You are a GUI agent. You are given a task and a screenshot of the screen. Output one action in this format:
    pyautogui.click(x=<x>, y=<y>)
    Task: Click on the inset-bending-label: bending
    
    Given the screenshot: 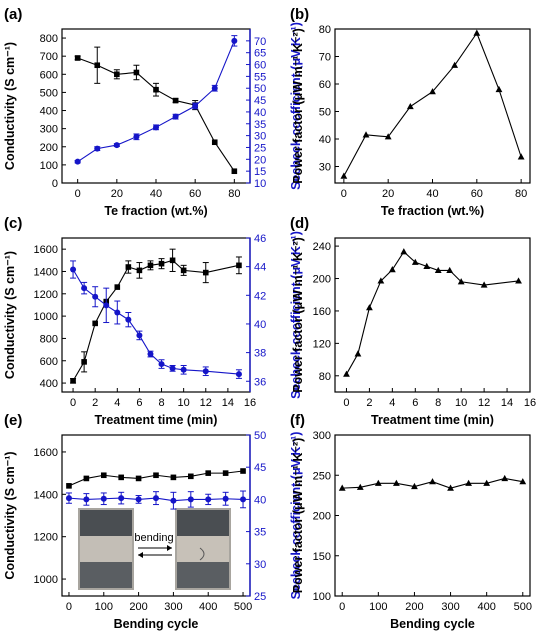 What is the action you would take?
    pyautogui.click(x=153, y=538)
    